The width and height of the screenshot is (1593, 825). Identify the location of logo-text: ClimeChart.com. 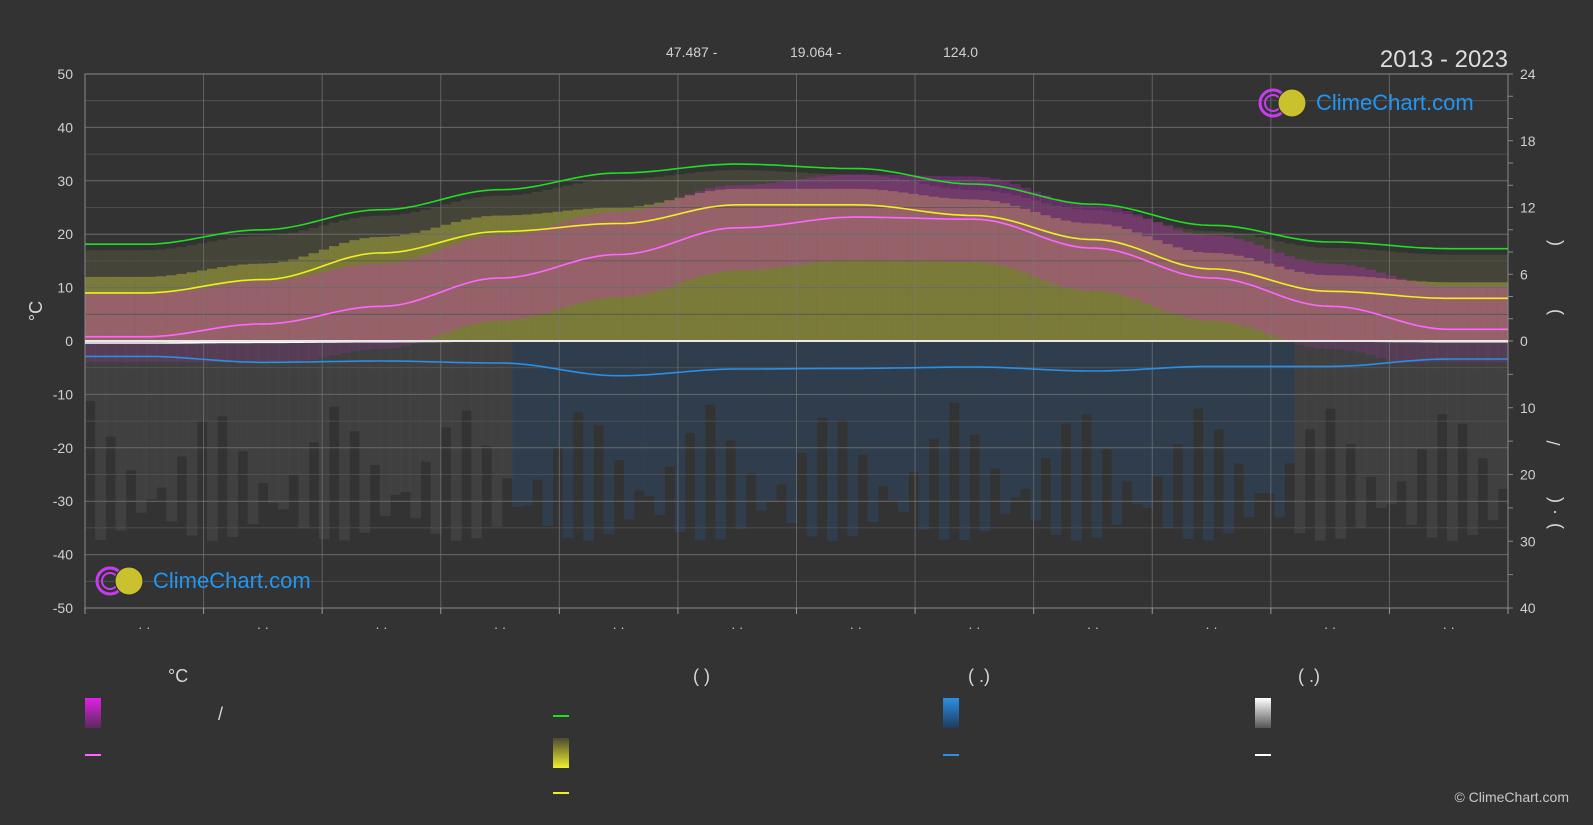
(1395, 102).